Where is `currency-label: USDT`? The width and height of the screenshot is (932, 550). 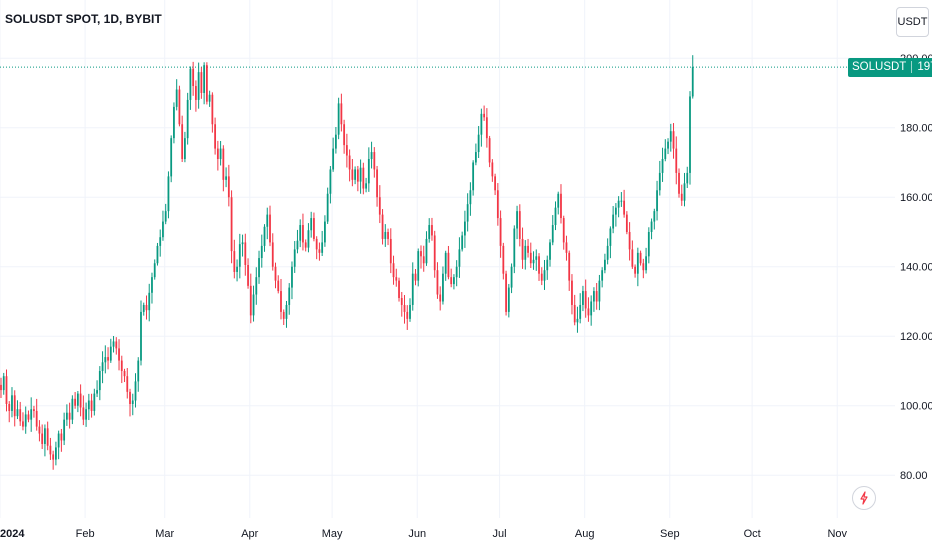 currency-label: USDT is located at coordinates (912, 22).